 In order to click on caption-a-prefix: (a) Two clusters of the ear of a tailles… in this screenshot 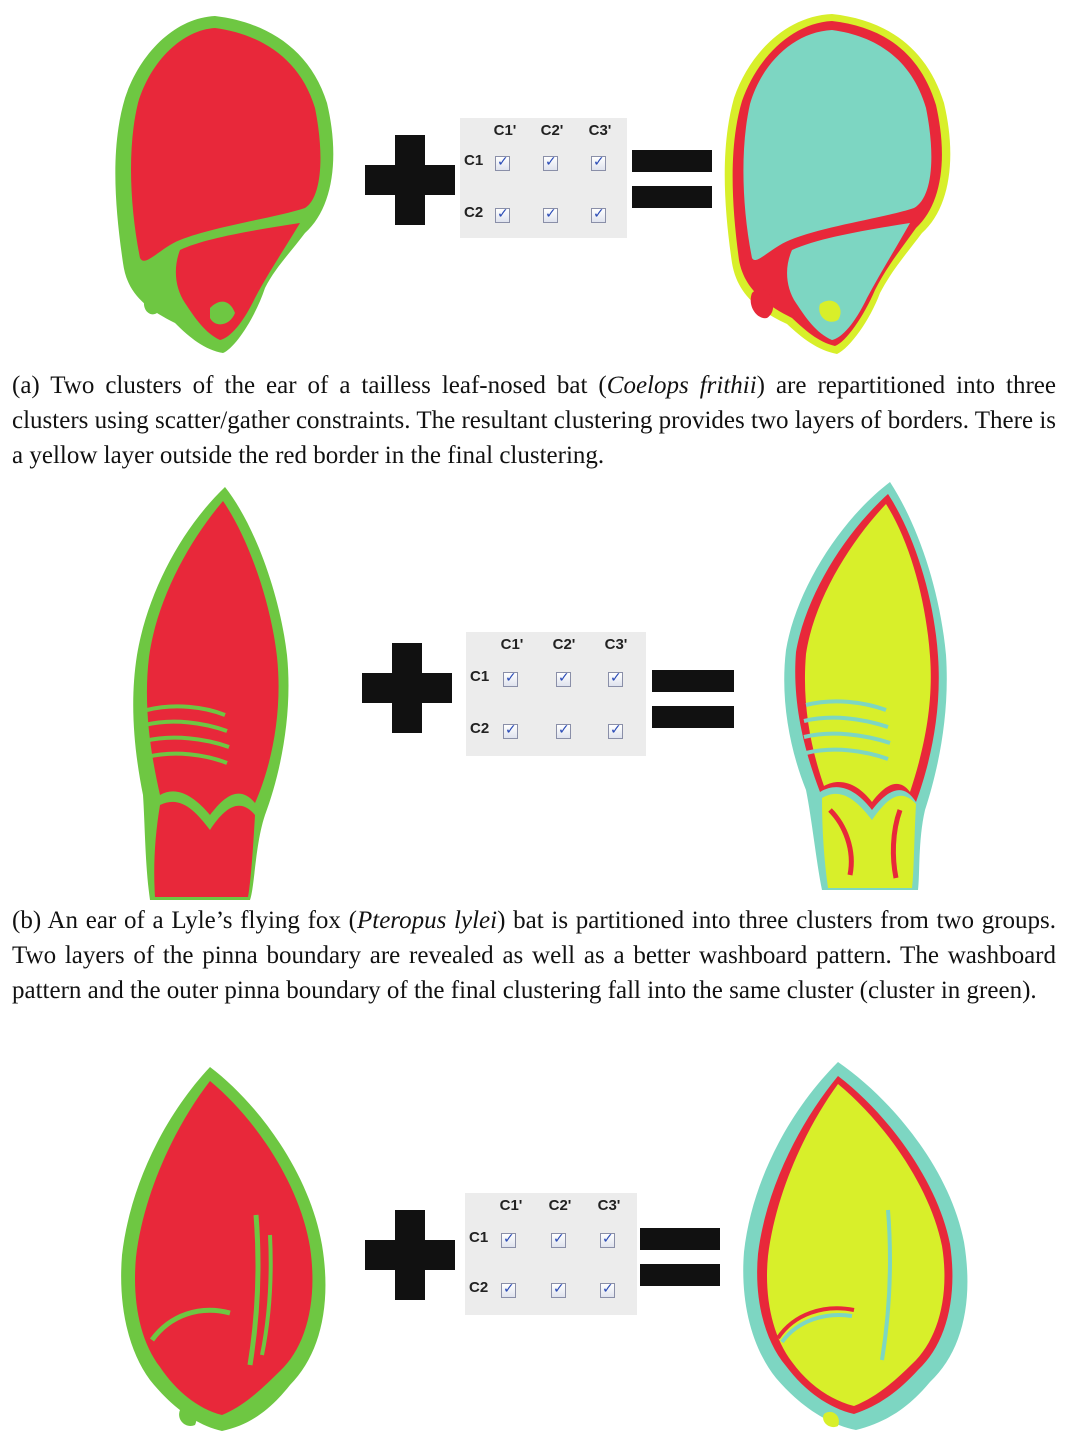, I will do `click(309, 385)`.